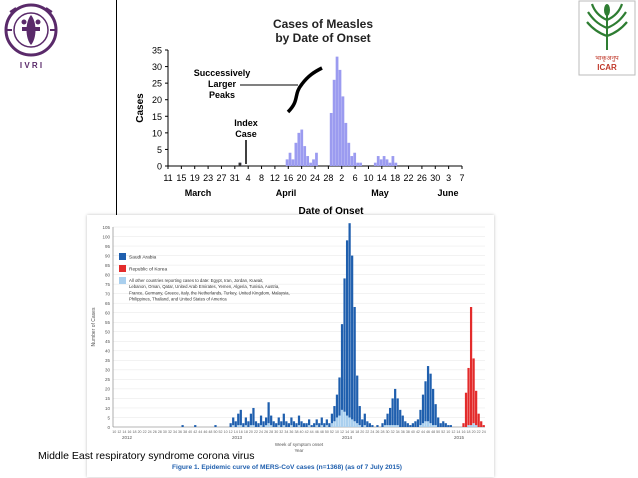 The width and height of the screenshot is (638, 478). I want to click on y-tick-label: 20, so click(157, 100).